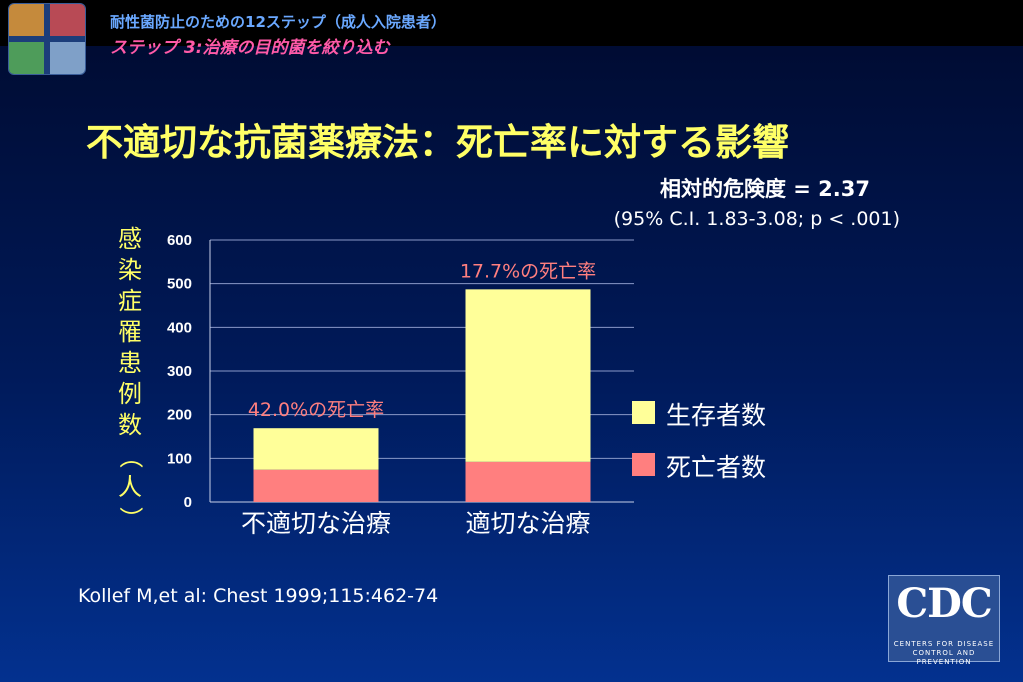  I want to click on program-logo, so click(47, 39).